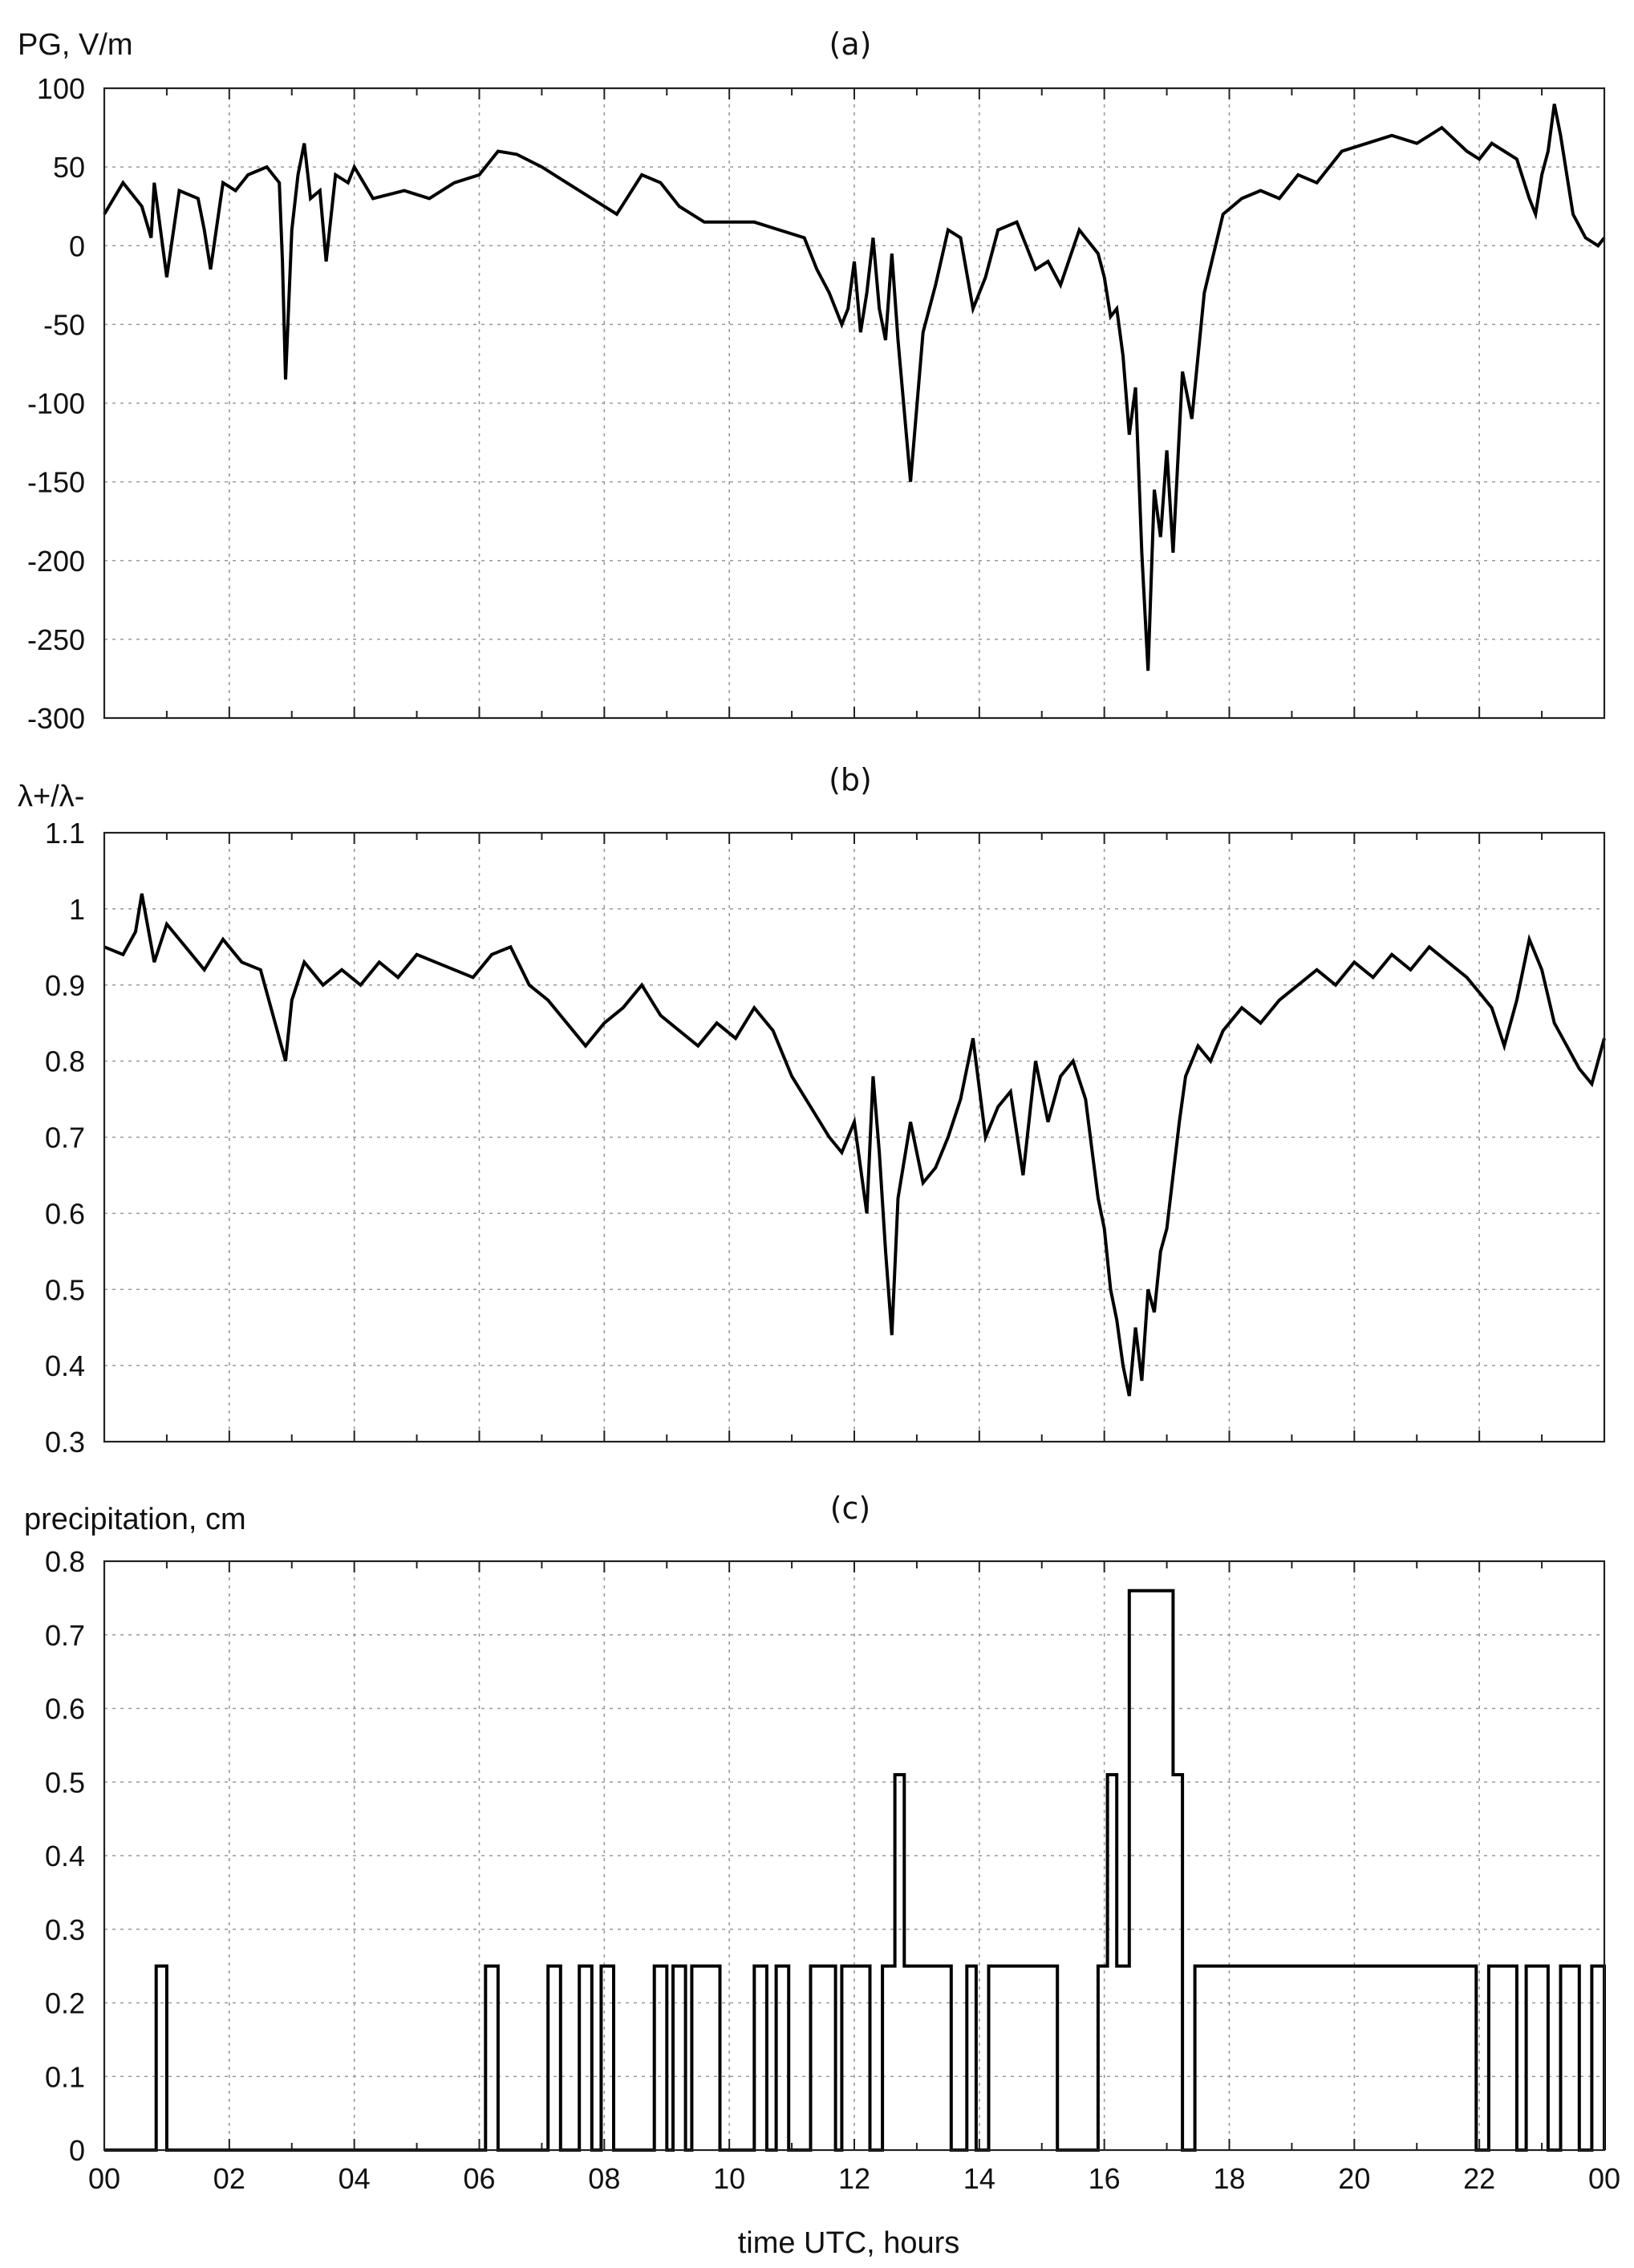 The height and width of the screenshot is (2268, 1634). Describe the element at coordinates (65, 1782) in the screenshot. I see `panel-c-y-tick-label: 0.5` at that location.